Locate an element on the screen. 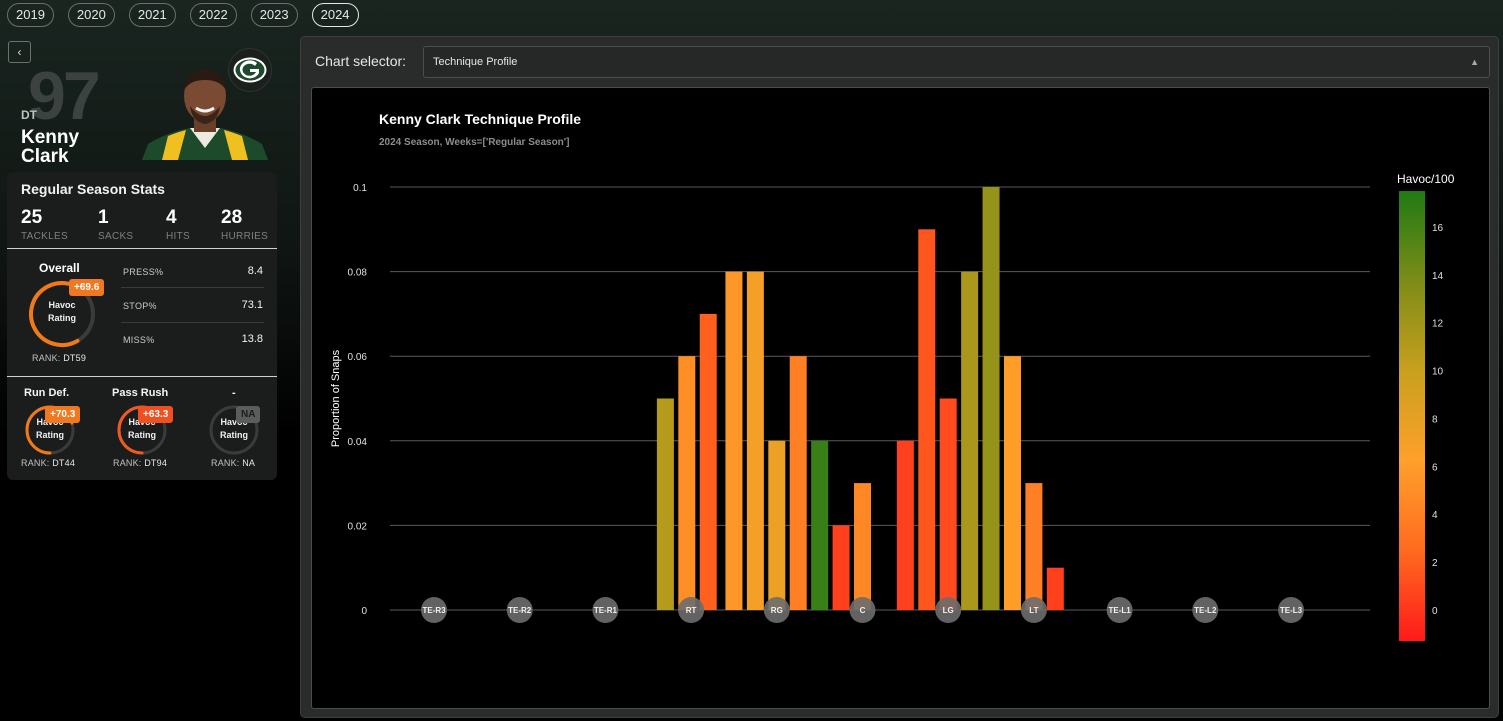 The height and width of the screenshot is (721, 1503). colorbar-tick-label: 4 is located at coordinates (1435, 515).